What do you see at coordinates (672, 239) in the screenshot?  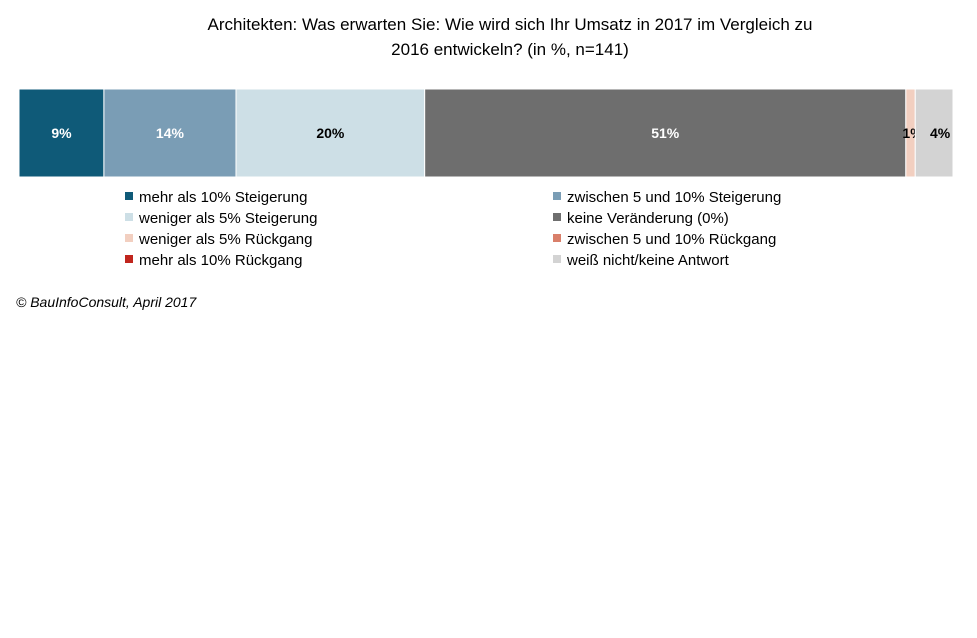 I see `legend-label-5: zwischen 5 und 10% Rückgang` at bounding box center [672, 239].